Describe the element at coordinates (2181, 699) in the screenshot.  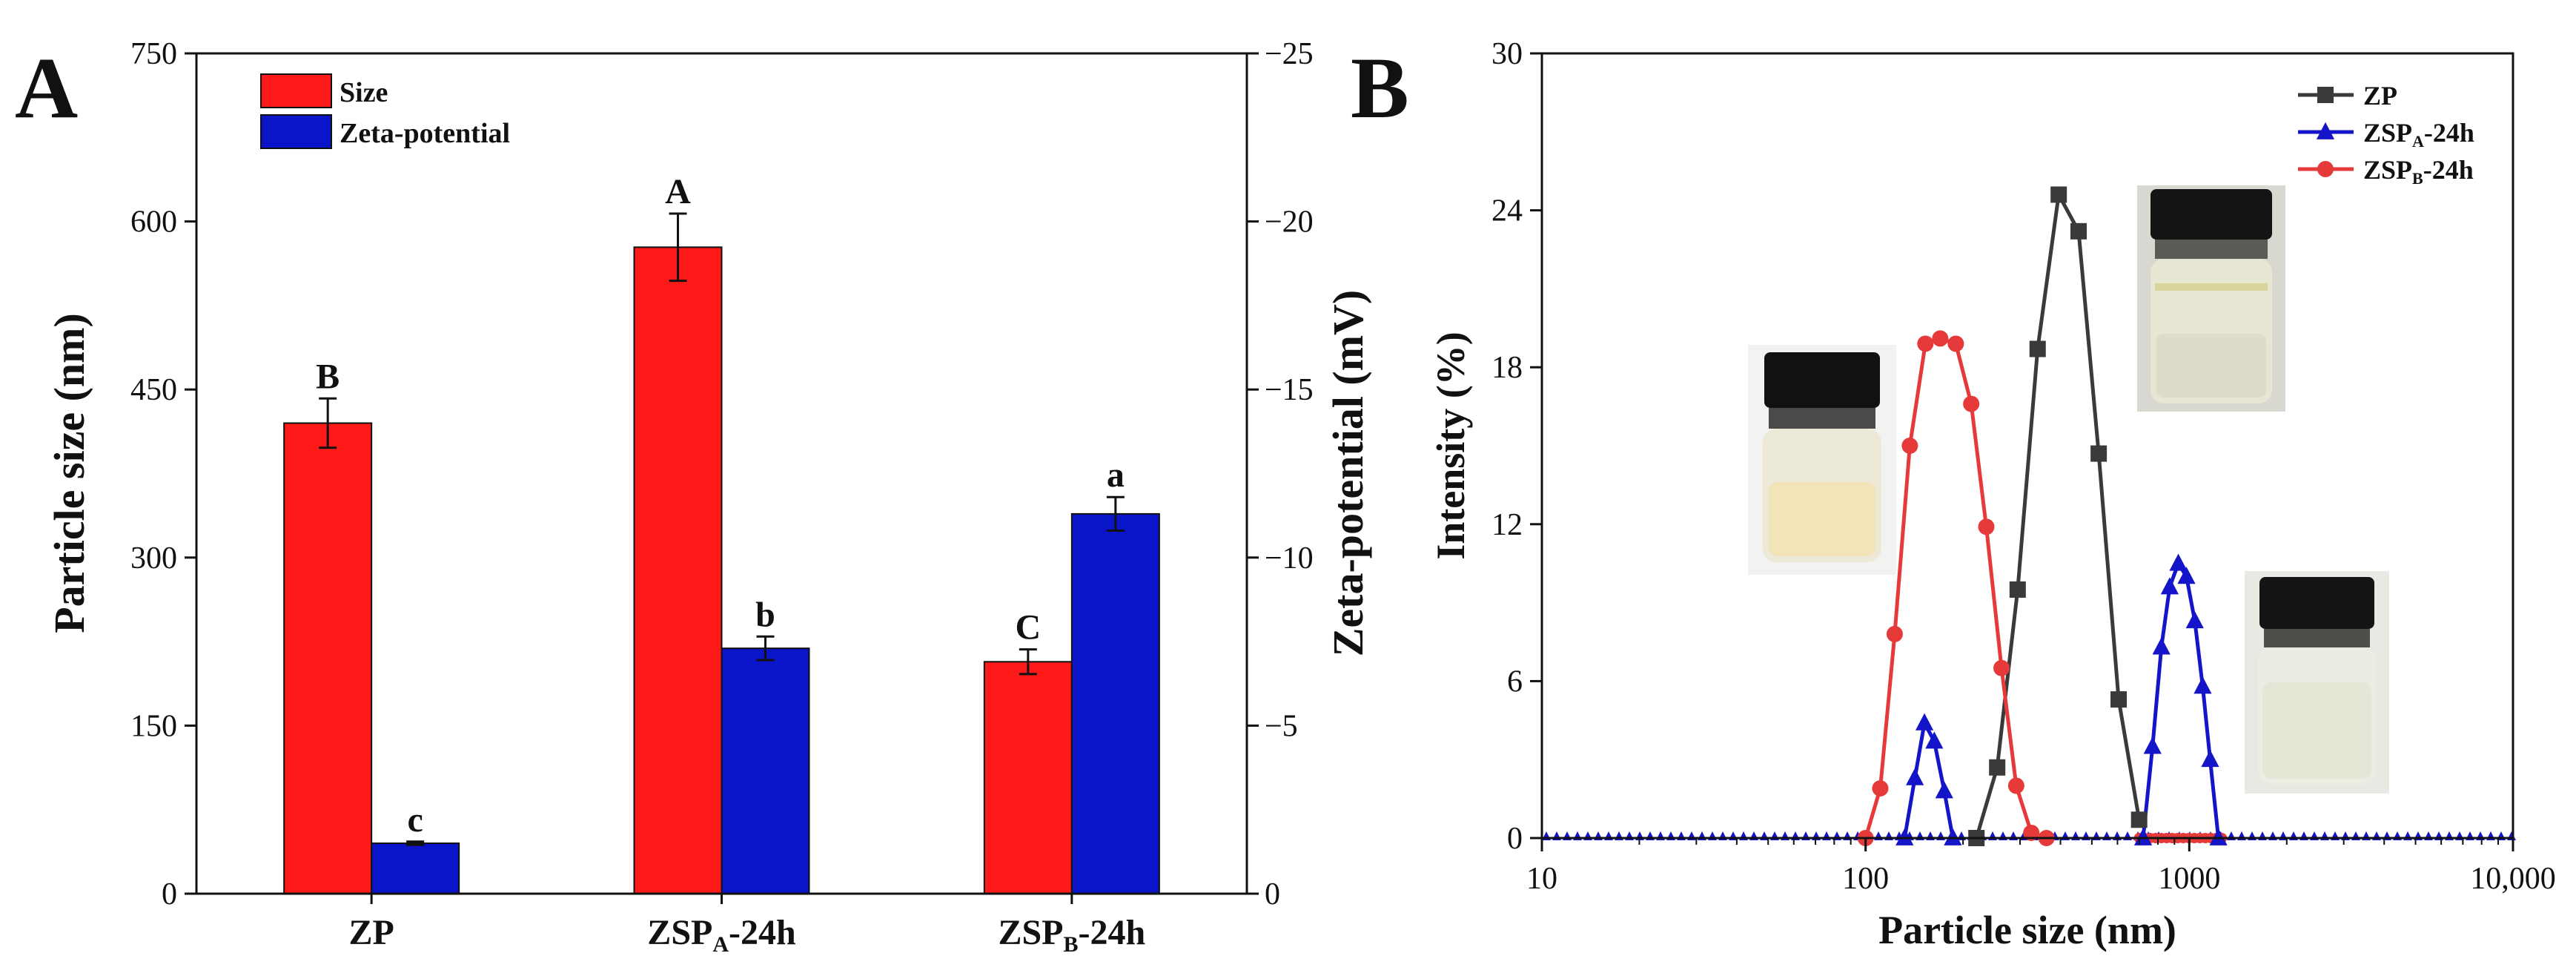
I see `series-line-zspa-peak2` at that location.